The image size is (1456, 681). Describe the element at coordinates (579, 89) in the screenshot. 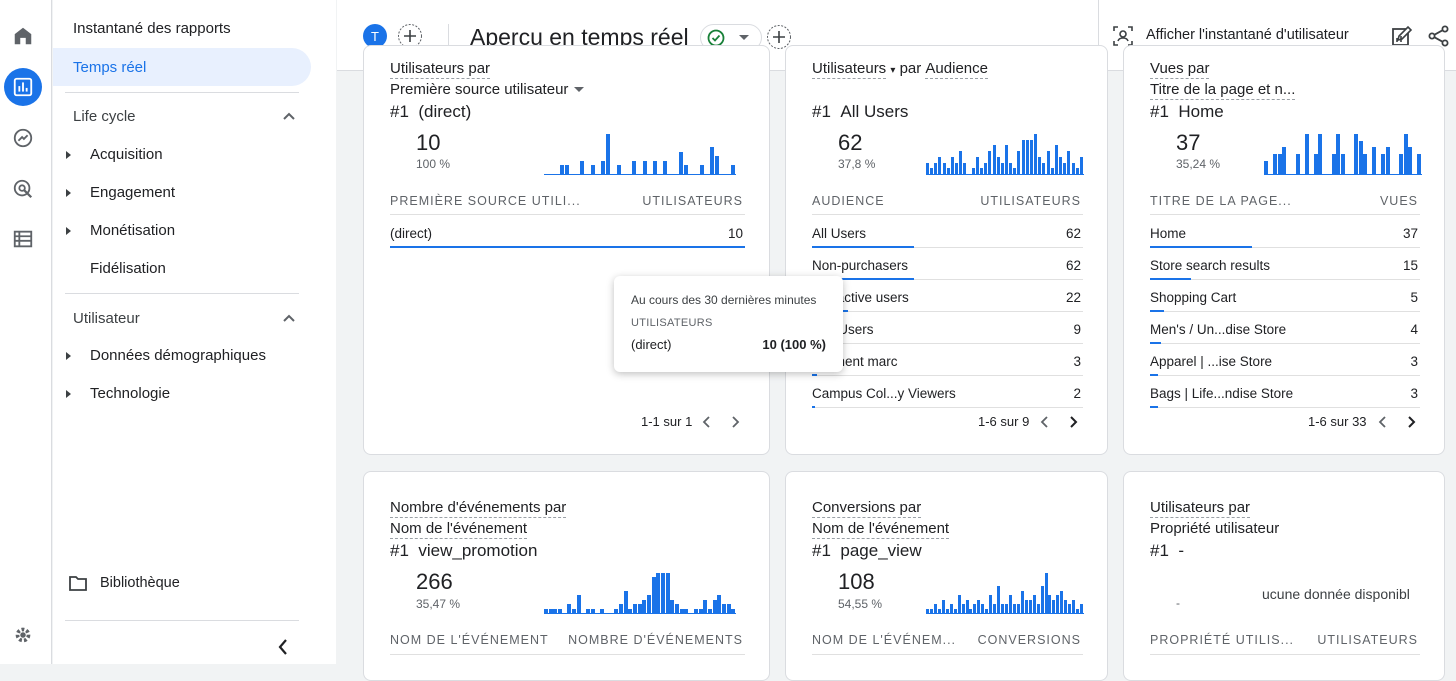

I see `dropdown-arrow-icon` at that location.